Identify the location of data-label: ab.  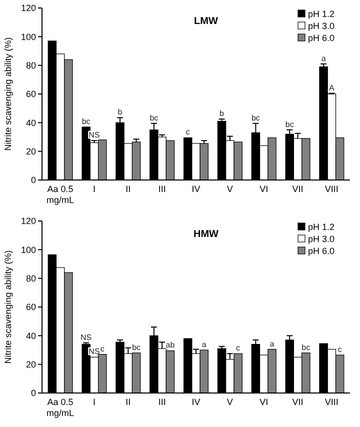
(171, 345).